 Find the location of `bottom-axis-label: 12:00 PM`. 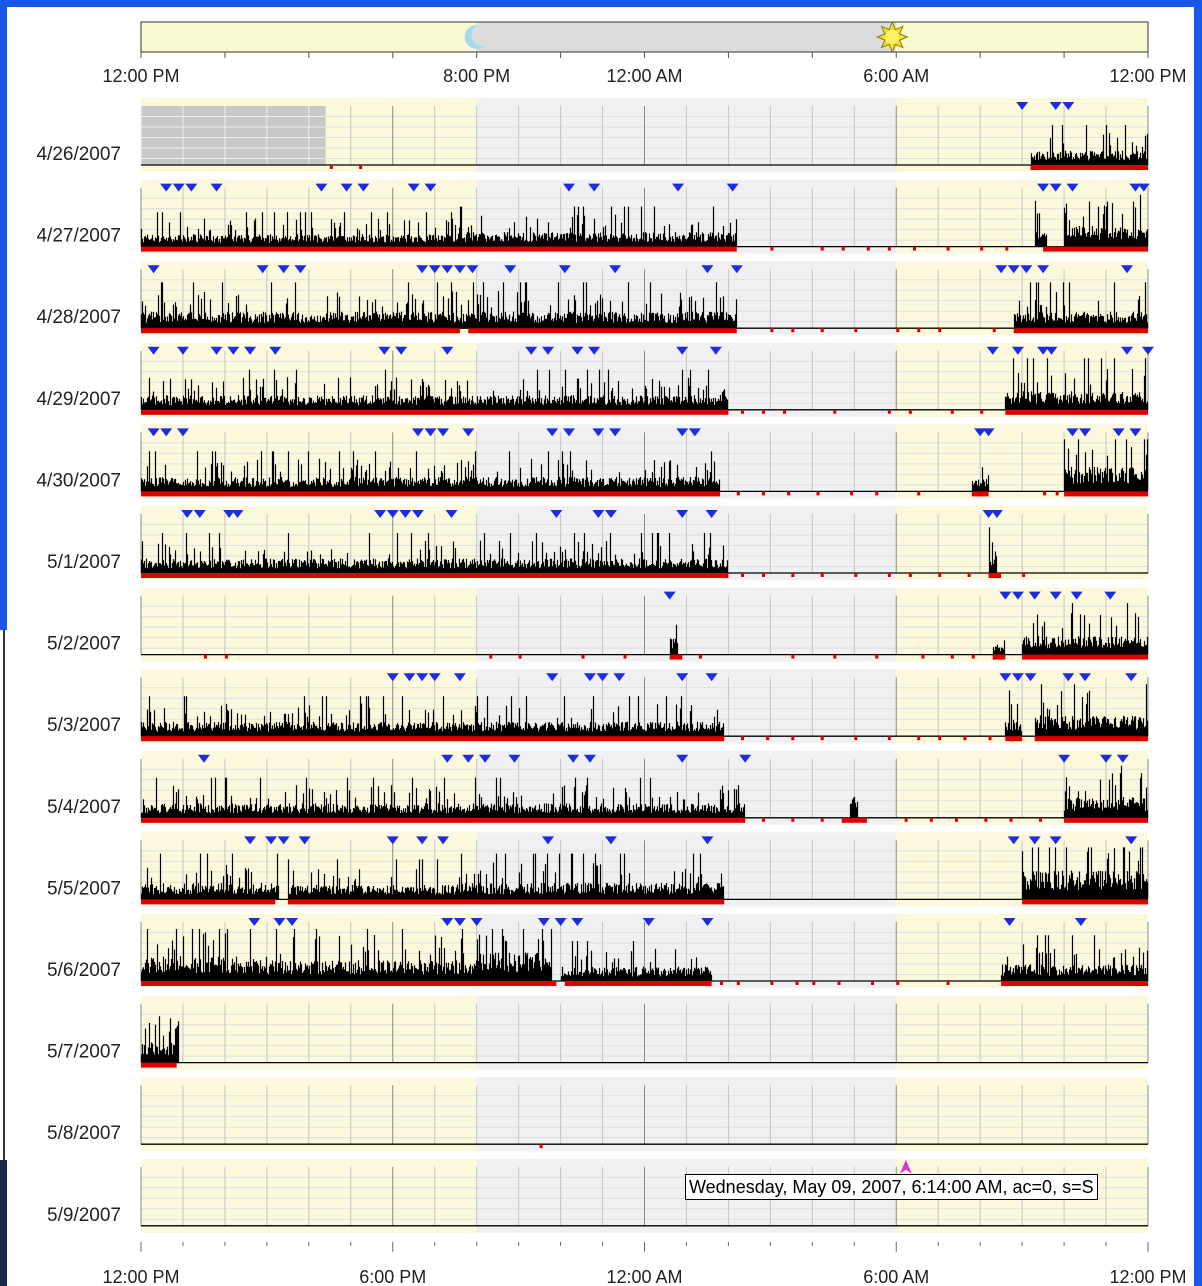

bottom-axis-label: 12:00 PM is located at coordinates (140, 1276).